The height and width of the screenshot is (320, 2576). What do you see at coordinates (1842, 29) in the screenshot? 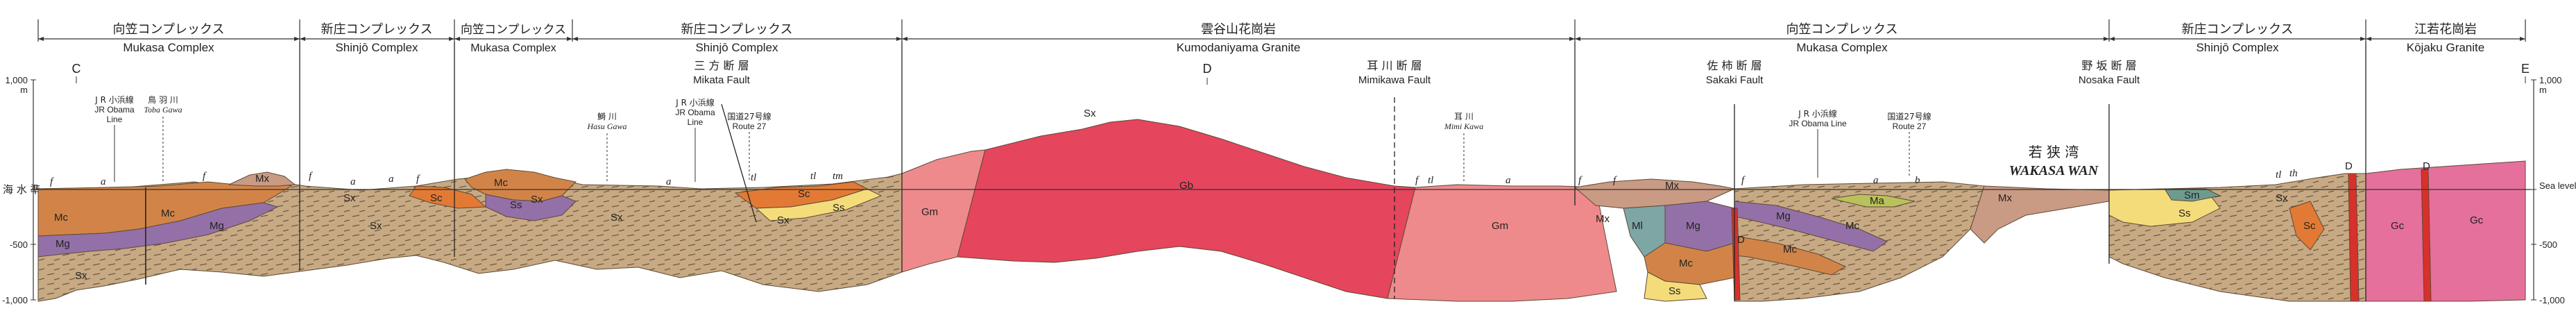
I see `header-unit-6-jp: 向笠コンプレックス` at bounding box center [1842, 29].